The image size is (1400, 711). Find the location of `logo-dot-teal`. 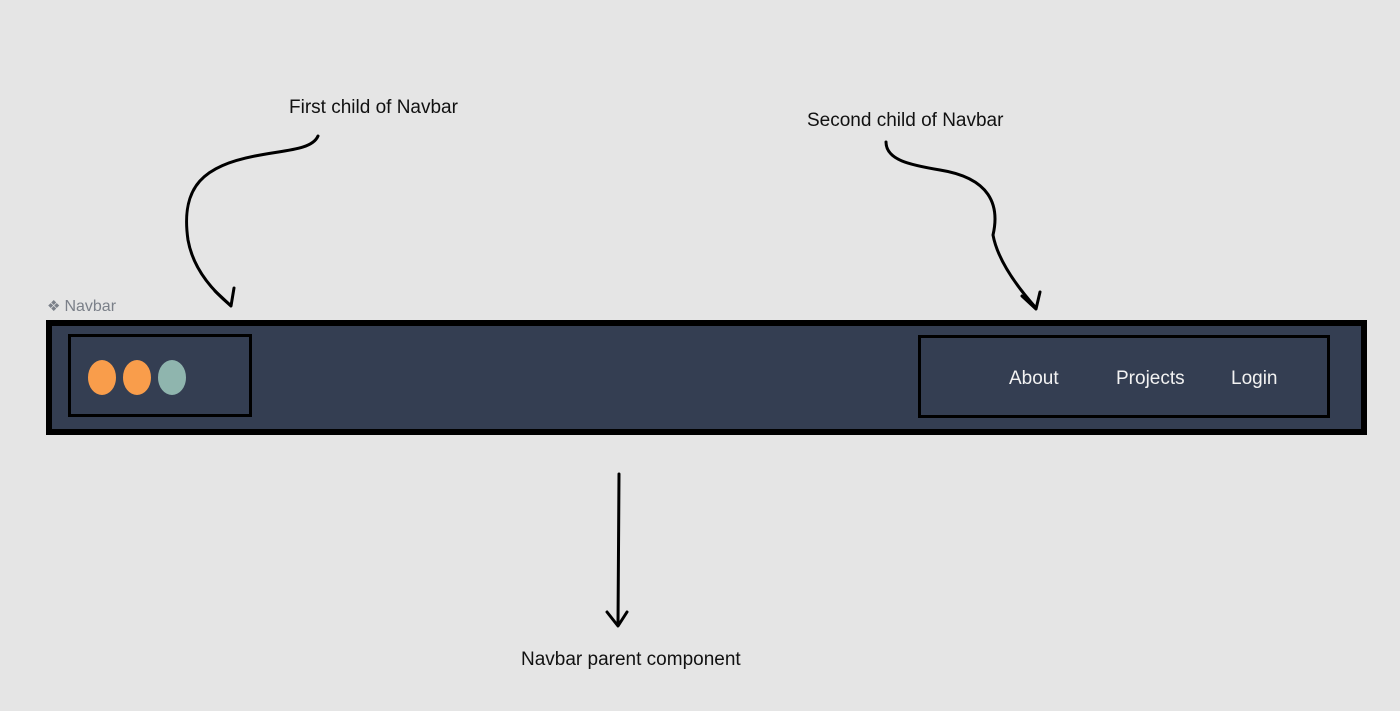

logo-dot-teal is located at coordinates (172, 377).